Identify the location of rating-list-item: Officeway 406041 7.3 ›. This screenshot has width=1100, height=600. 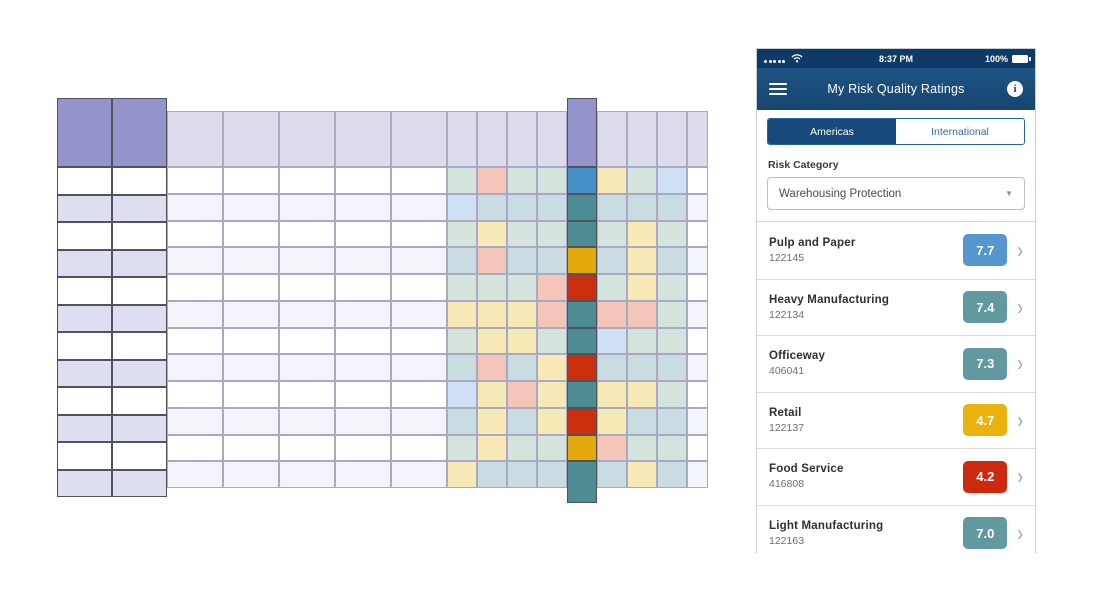
(896, 363).